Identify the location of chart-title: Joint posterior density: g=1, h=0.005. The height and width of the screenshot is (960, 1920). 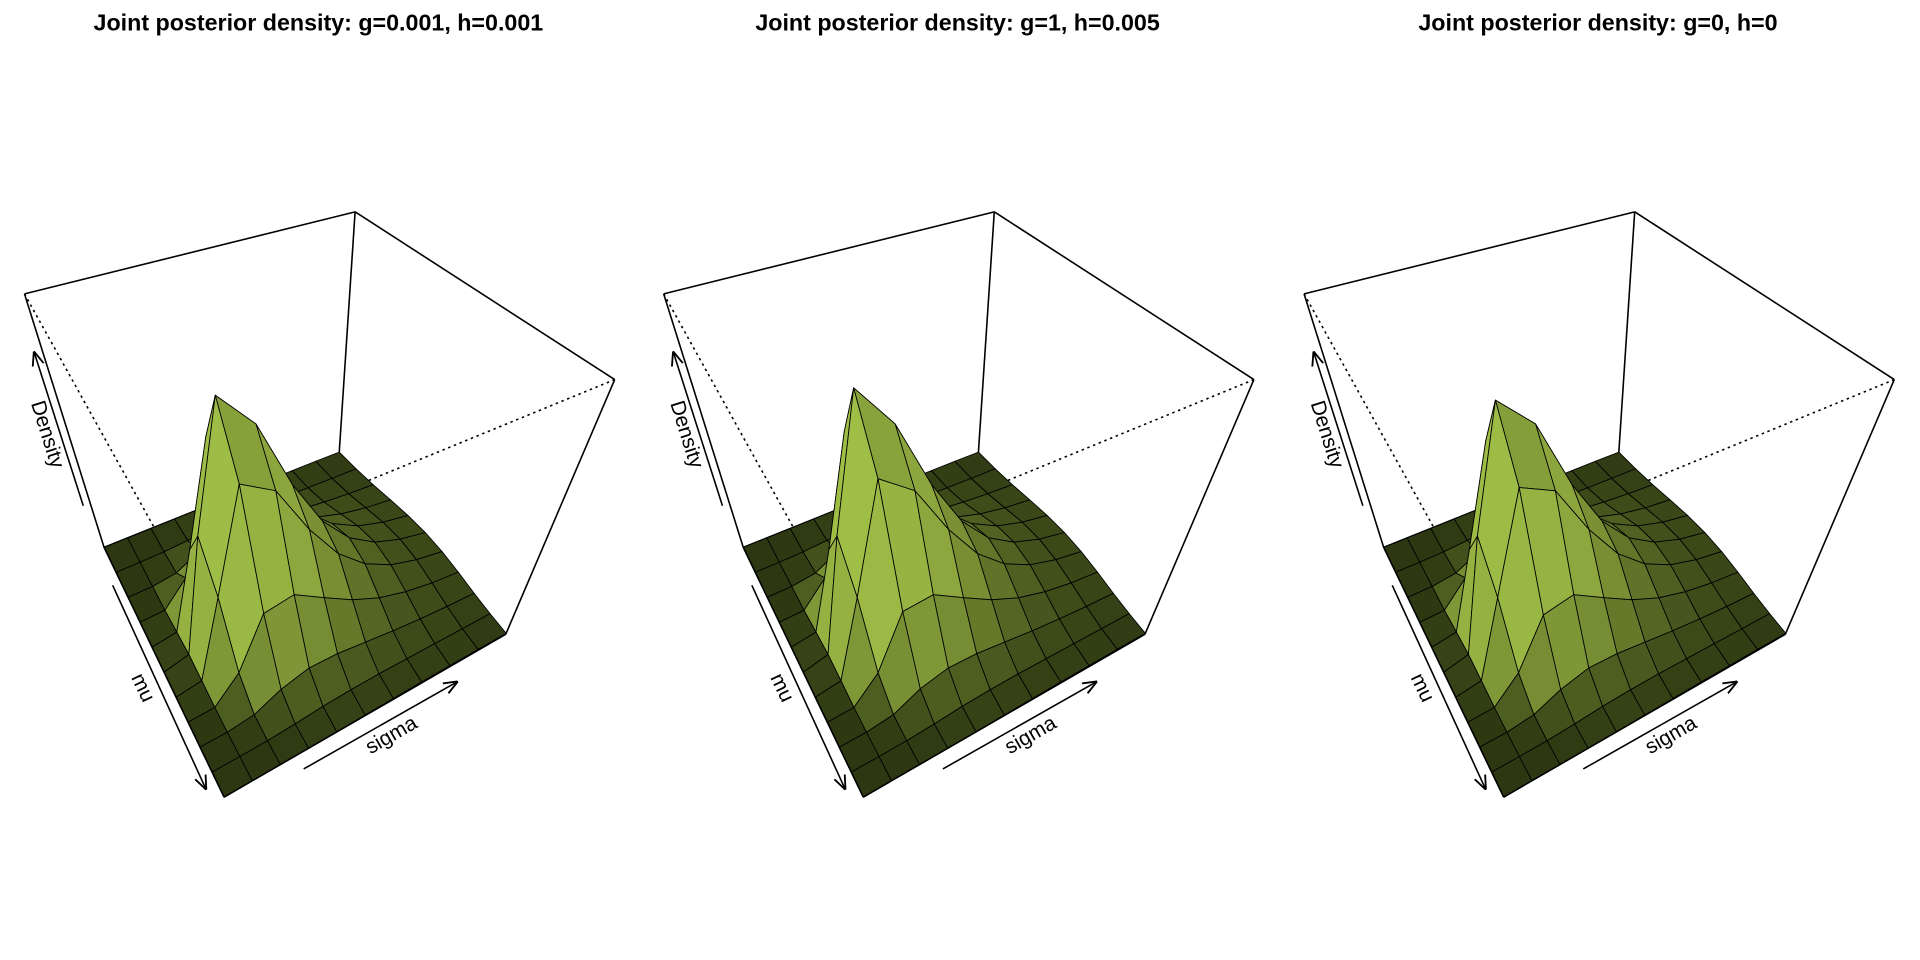
(957, 23).